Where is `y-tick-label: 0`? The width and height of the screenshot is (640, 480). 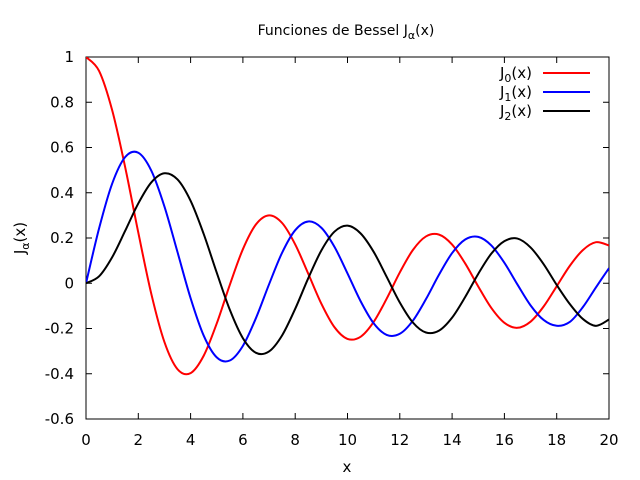
y-tick-label: 0 is located at coordinates (69, 283).